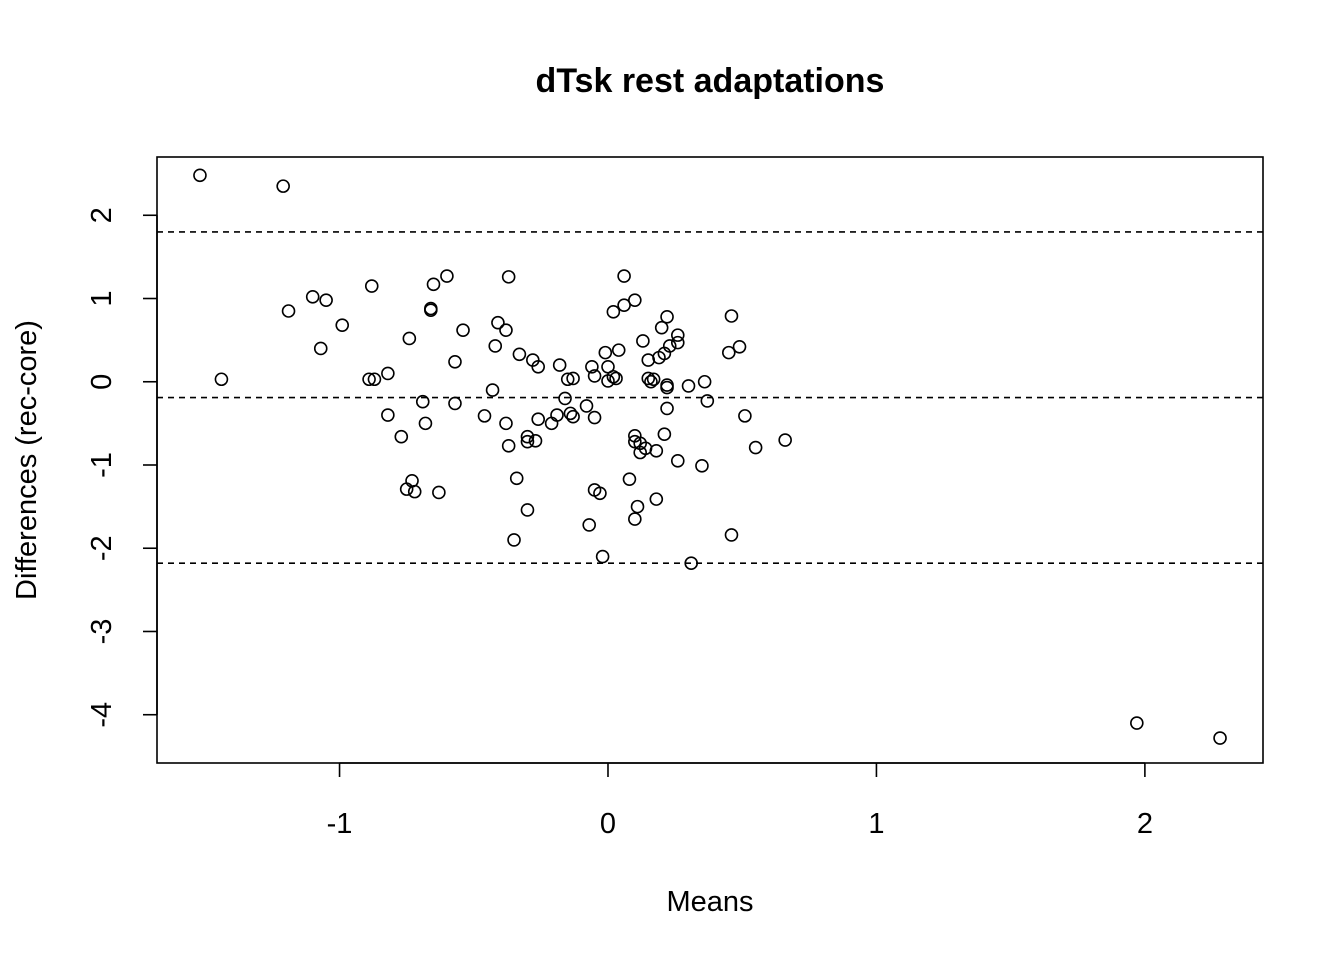 The width and height of the screenshot is (1344, 960). What do you see at coordinates (340, 824) in the screenshot?
I see `x-tick-label: -1` at bounding box center [340, 824].